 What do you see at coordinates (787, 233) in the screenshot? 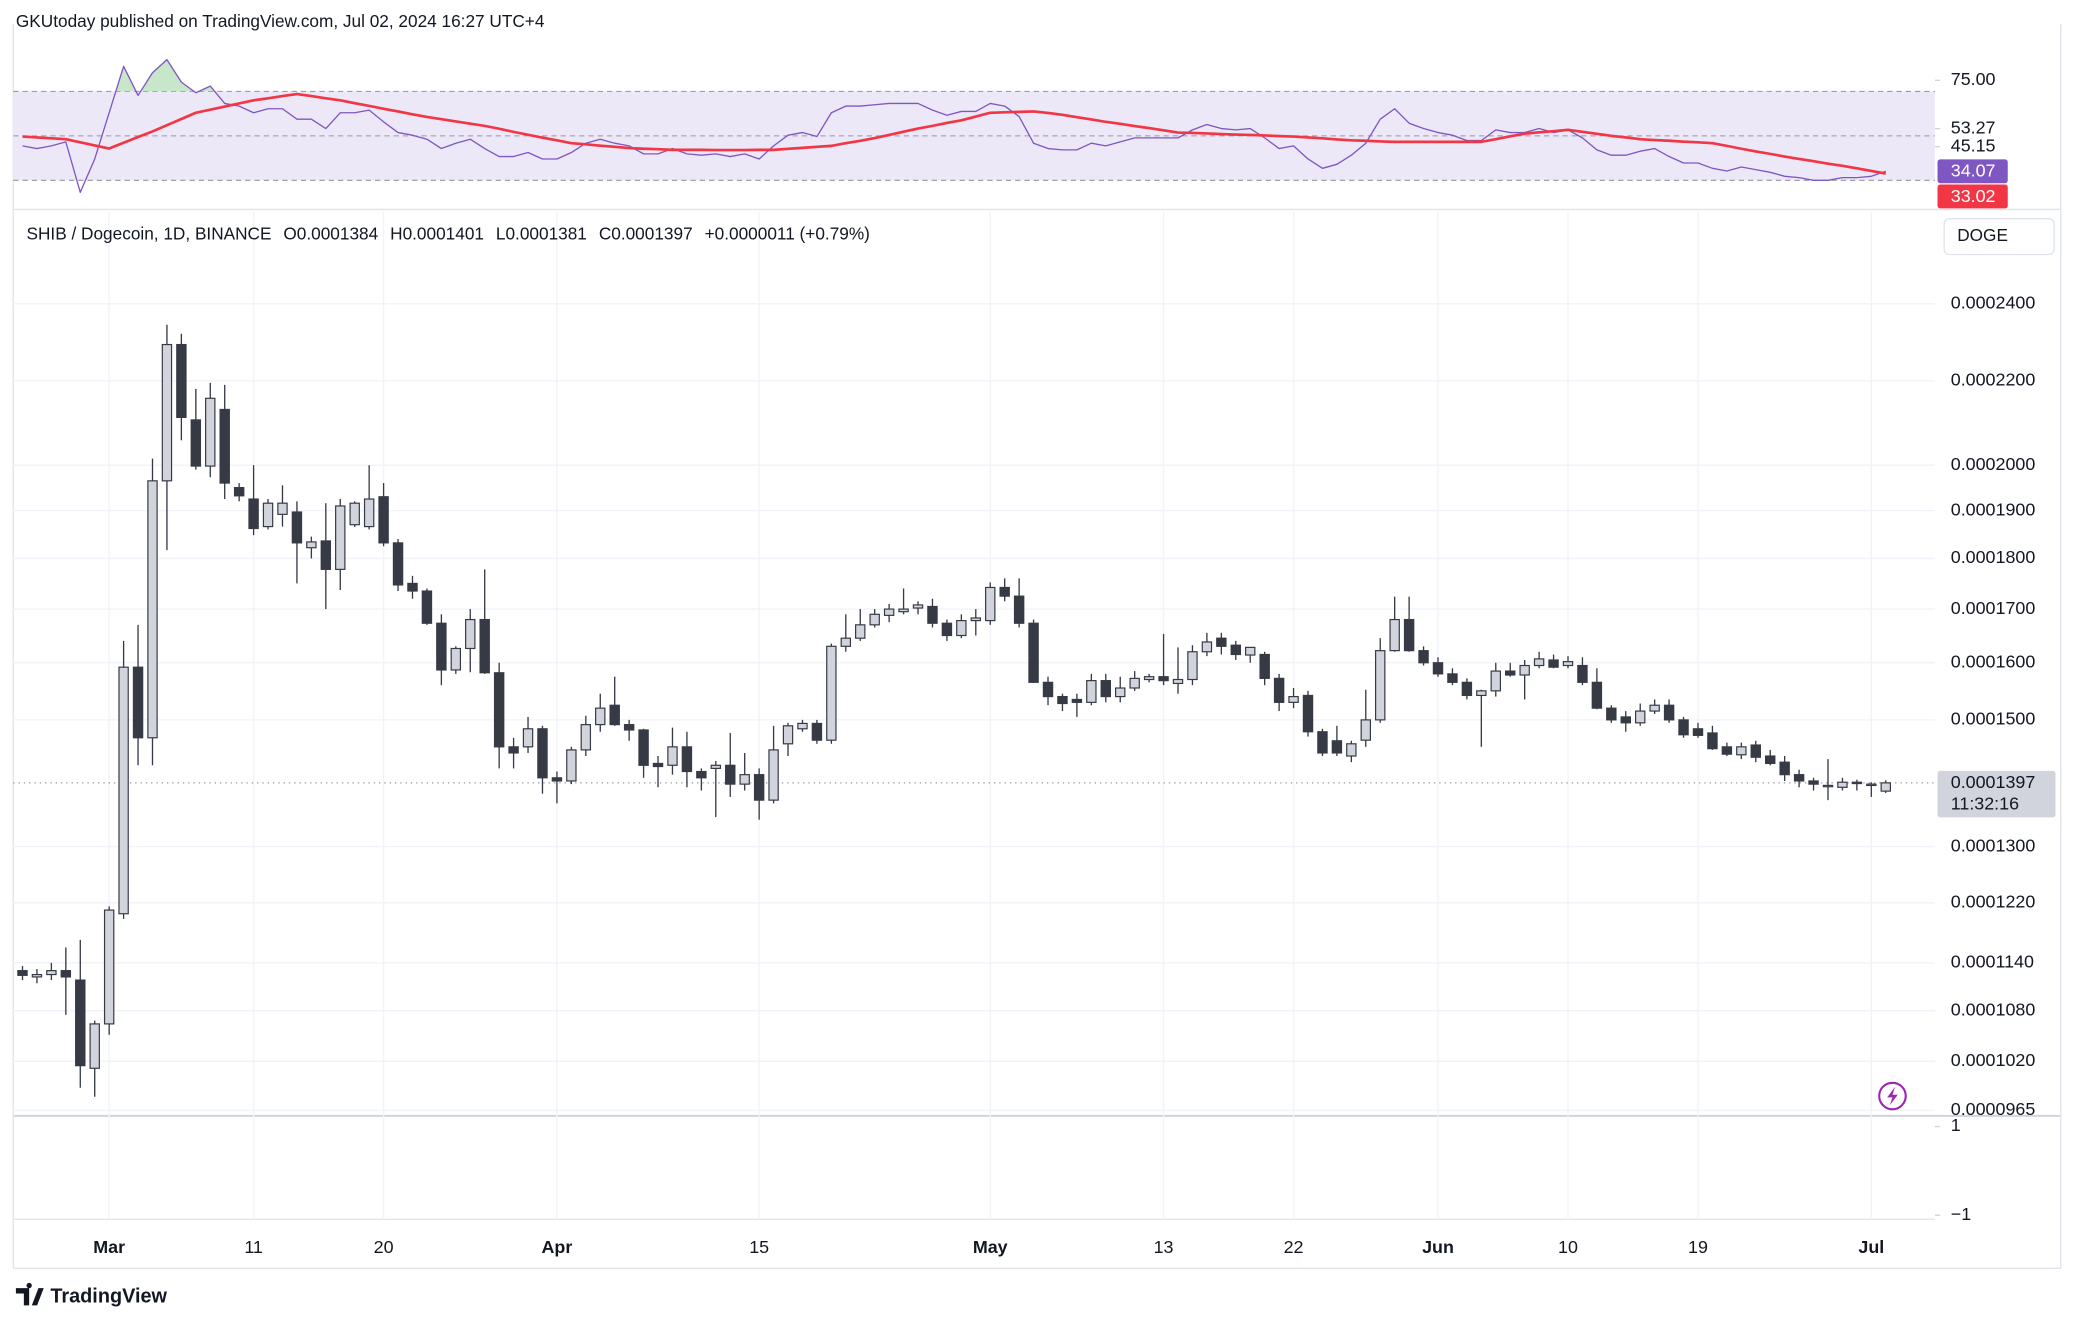
I see `ohlc-change: +0.0000011 (+0.79%)` at bounding box center [787, 233].